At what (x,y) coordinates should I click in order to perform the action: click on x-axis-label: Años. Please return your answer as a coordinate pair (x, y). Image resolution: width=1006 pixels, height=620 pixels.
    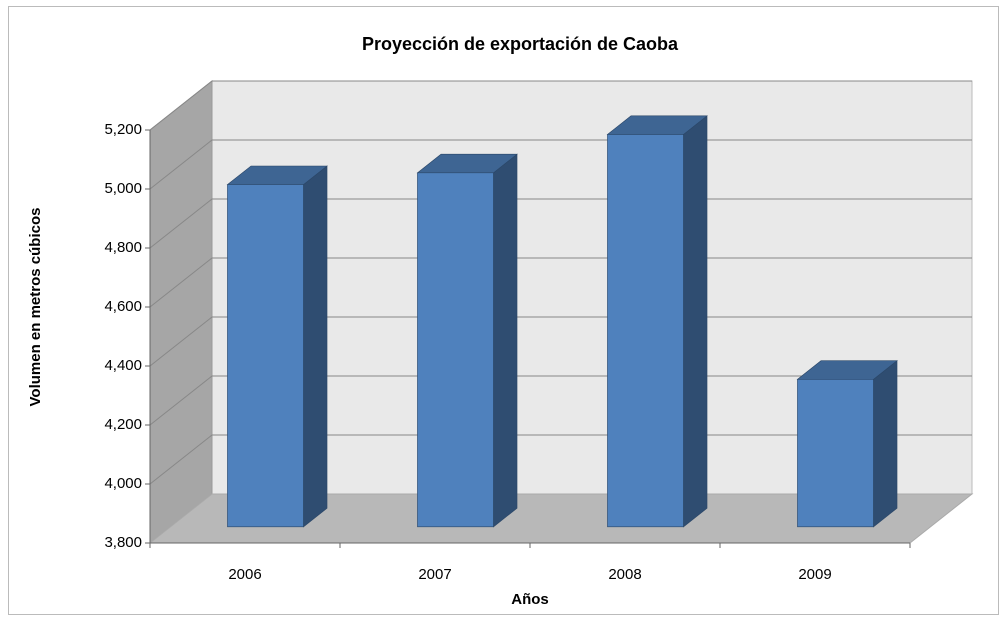
    Looking at the image, I should click on (530, 599).